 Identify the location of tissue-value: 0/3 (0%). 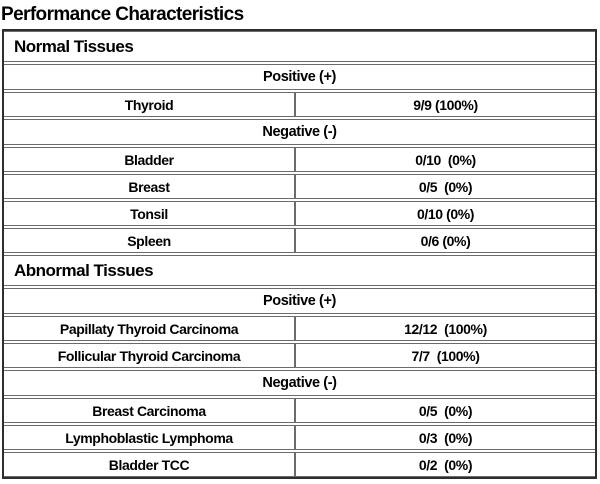
(445, 437).